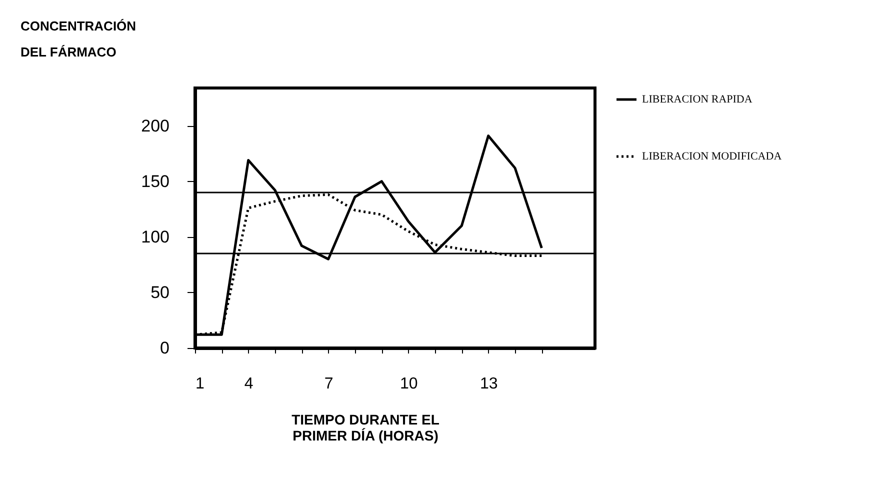 The height and width of the screenshot is (482, 875). I want to click on x-tick-label: 4, so click(249, 384).